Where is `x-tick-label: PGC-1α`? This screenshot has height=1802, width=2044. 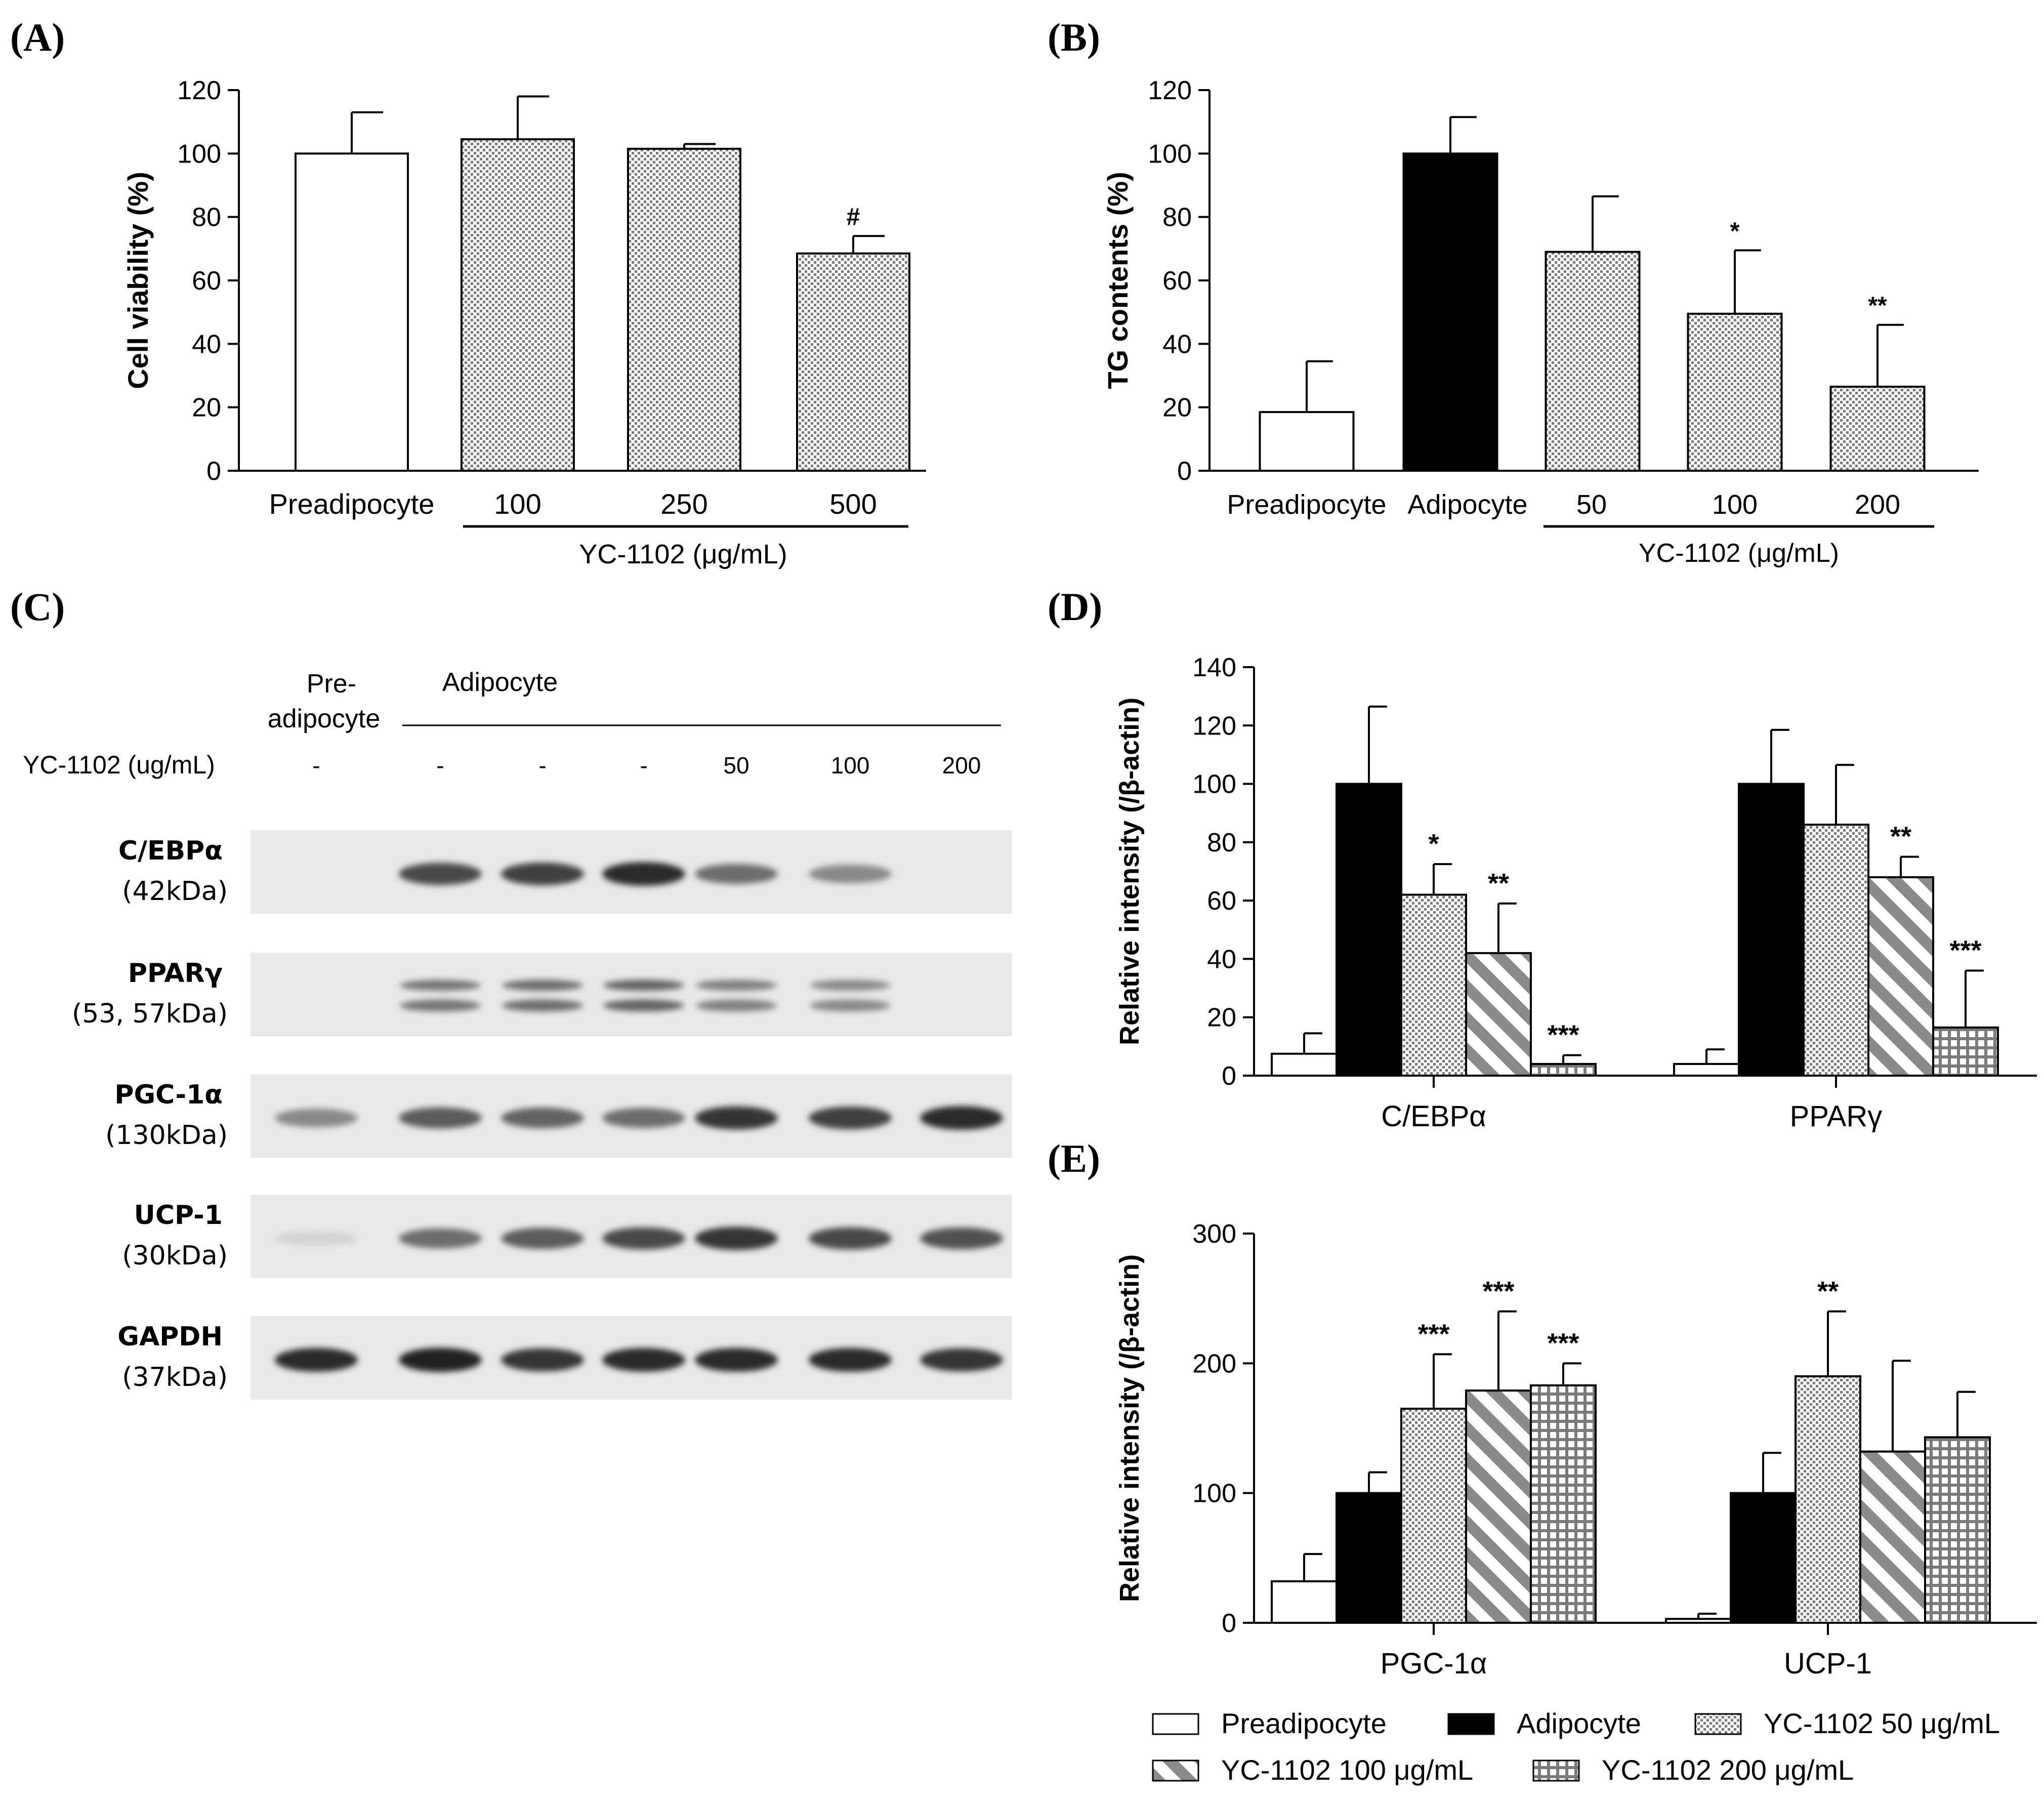
x-tick-label: PGC-1α is located at coordinates (1434, 1663).